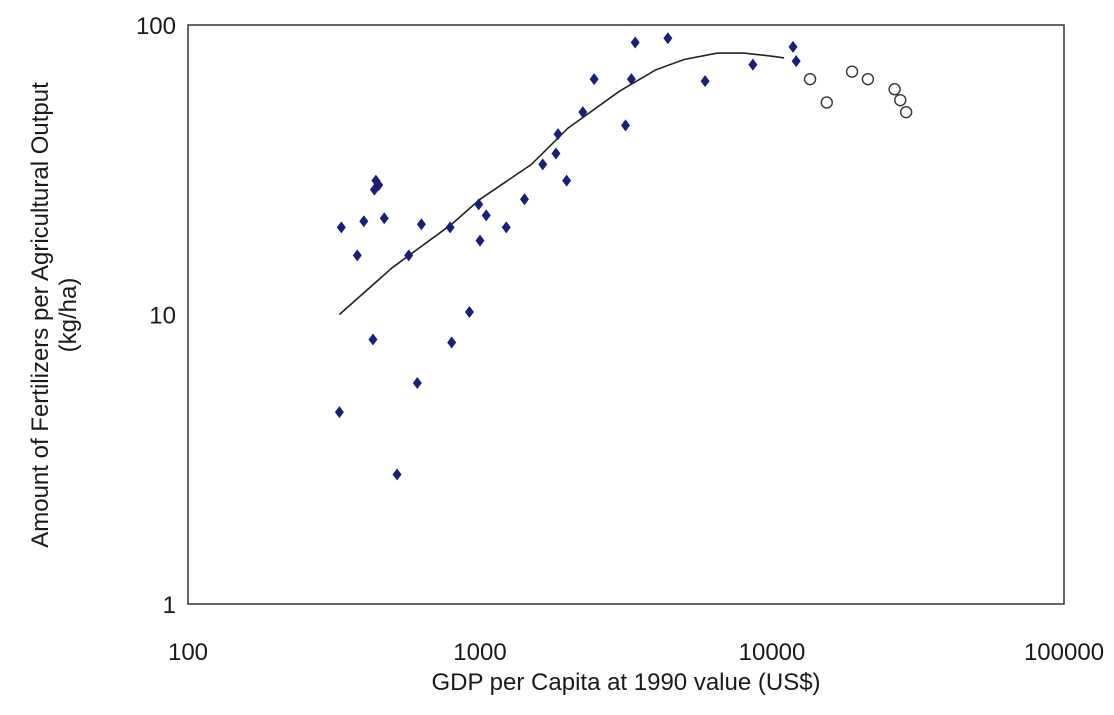 This screenshot has height=715, width=1114. Describe the element at coordinates (772, 652) in the screenshot. I see `x-tick-label: 10000` at that location.